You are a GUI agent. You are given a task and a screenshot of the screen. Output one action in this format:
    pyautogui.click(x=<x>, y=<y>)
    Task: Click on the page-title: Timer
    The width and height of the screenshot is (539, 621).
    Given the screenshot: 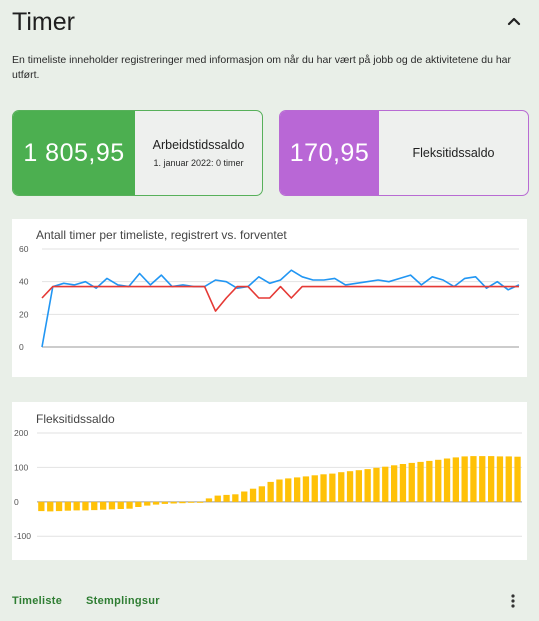 What is the action you would take?
    pyautogui.click(x=43, y=22)
    